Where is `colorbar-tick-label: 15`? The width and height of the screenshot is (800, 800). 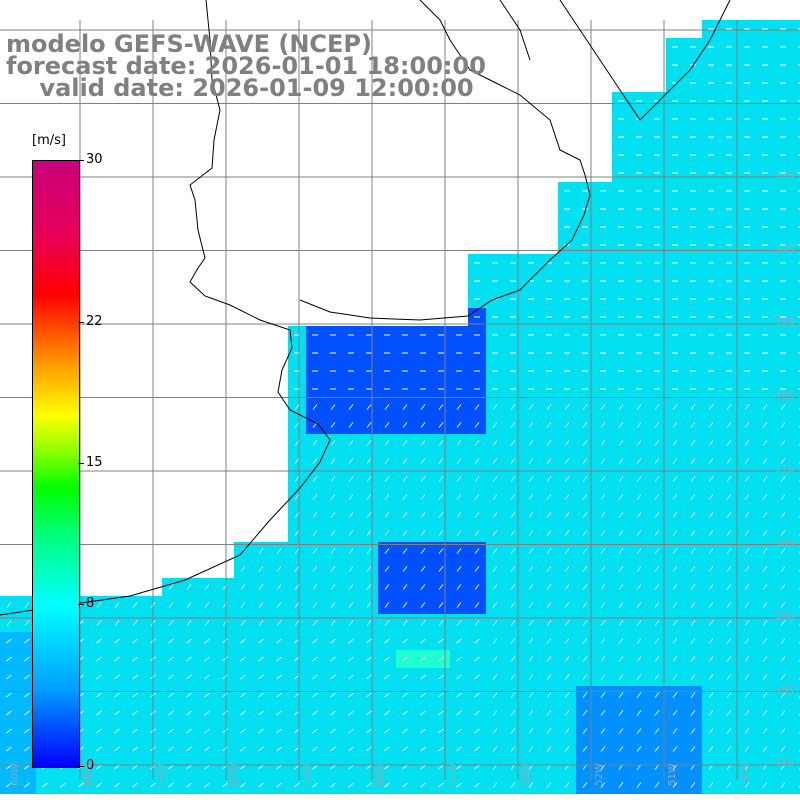
colorbar-tick-label: 15 is located at coordinates (94, 462).